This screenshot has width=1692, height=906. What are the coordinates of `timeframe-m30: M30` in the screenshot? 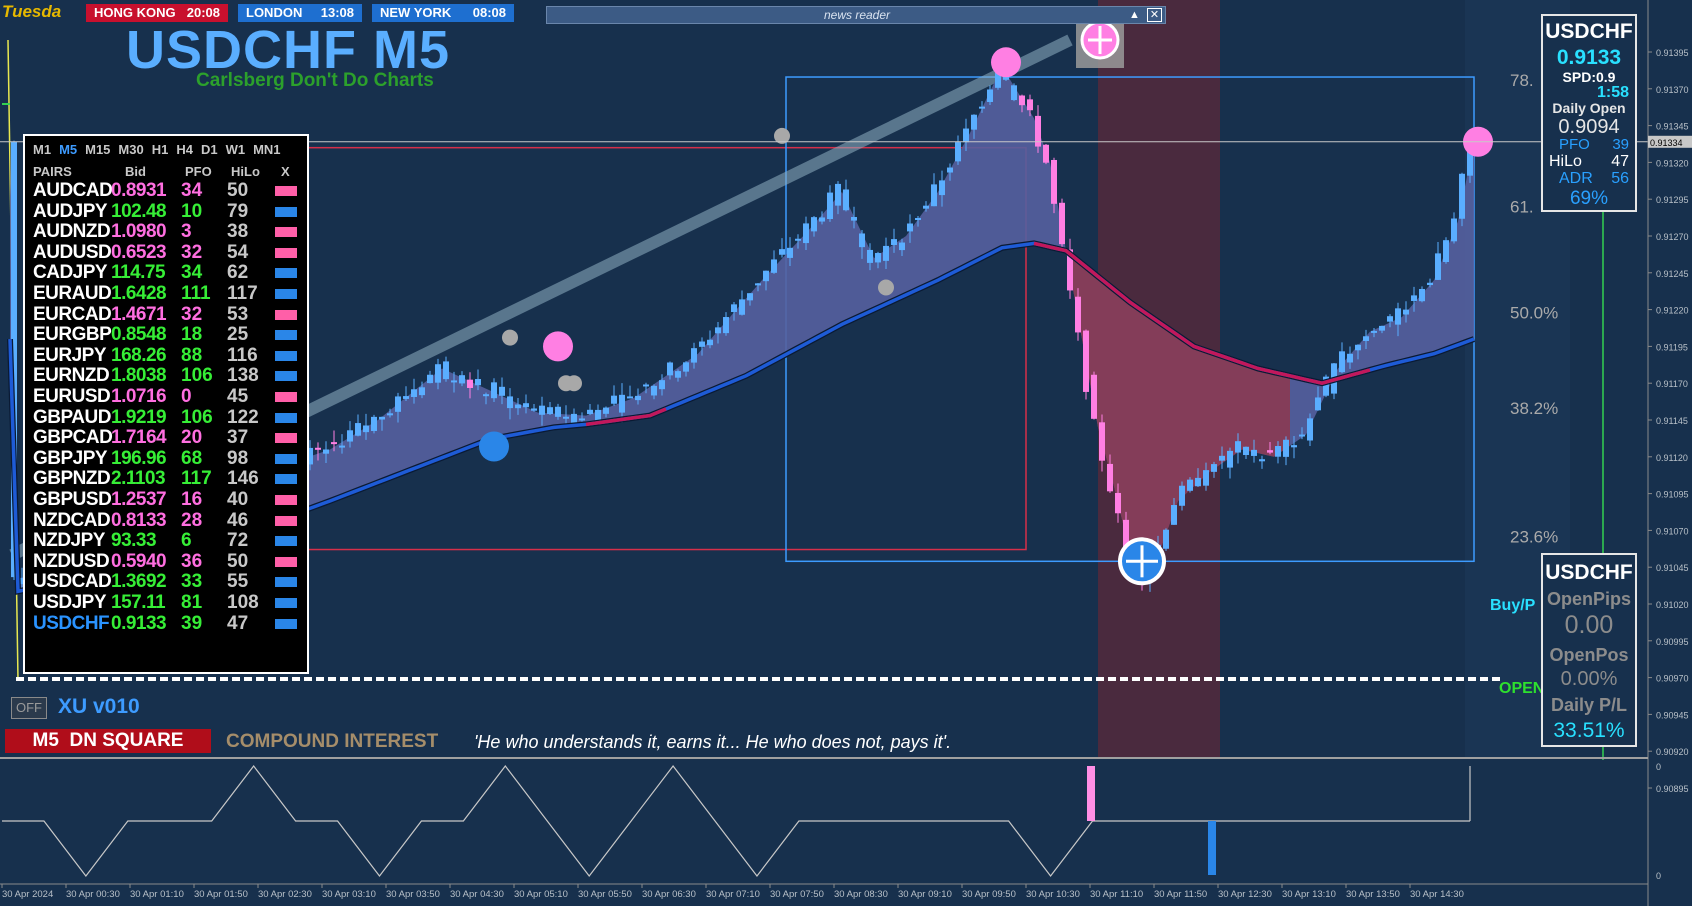 It's located at (131, 149).